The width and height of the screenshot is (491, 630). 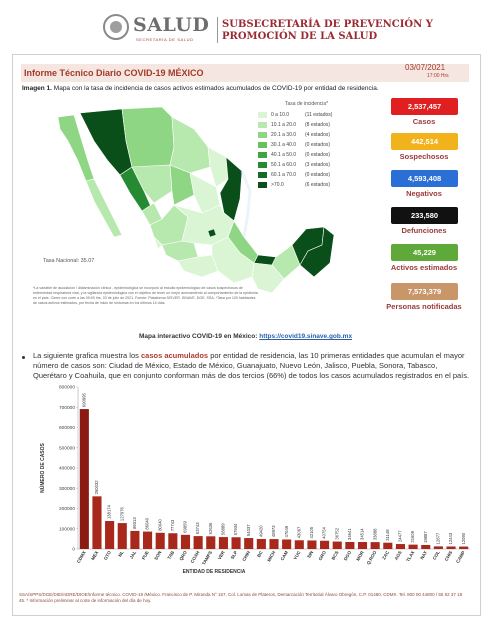 I want to click on y-tick-label: 800000, so click(x=67, y=388).